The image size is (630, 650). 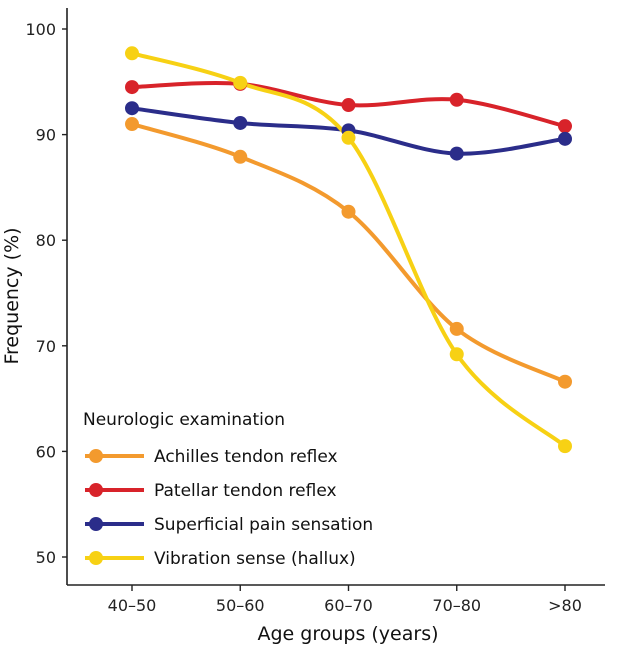 What do you see at coordinates (12, 295) in the screenshot?
I see `y-axis-title: Frequency (%)` at bounding box center [12, 295].